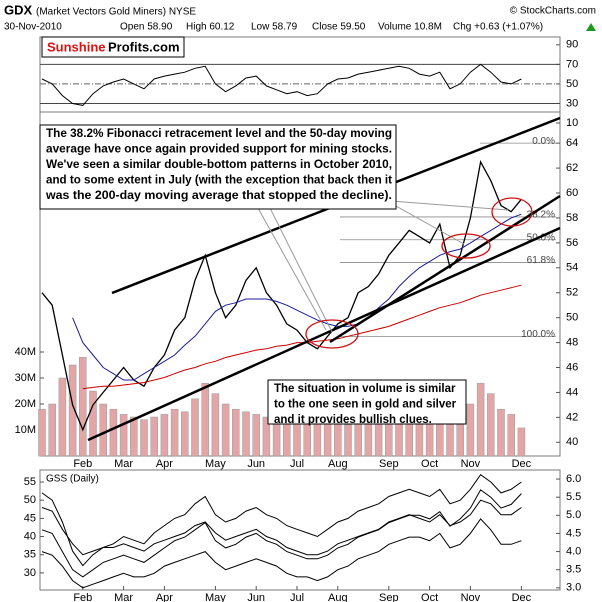 The height and width of the screenshot is (602, 602). I want to click on y-tick-label: 64, so click(572, 143).